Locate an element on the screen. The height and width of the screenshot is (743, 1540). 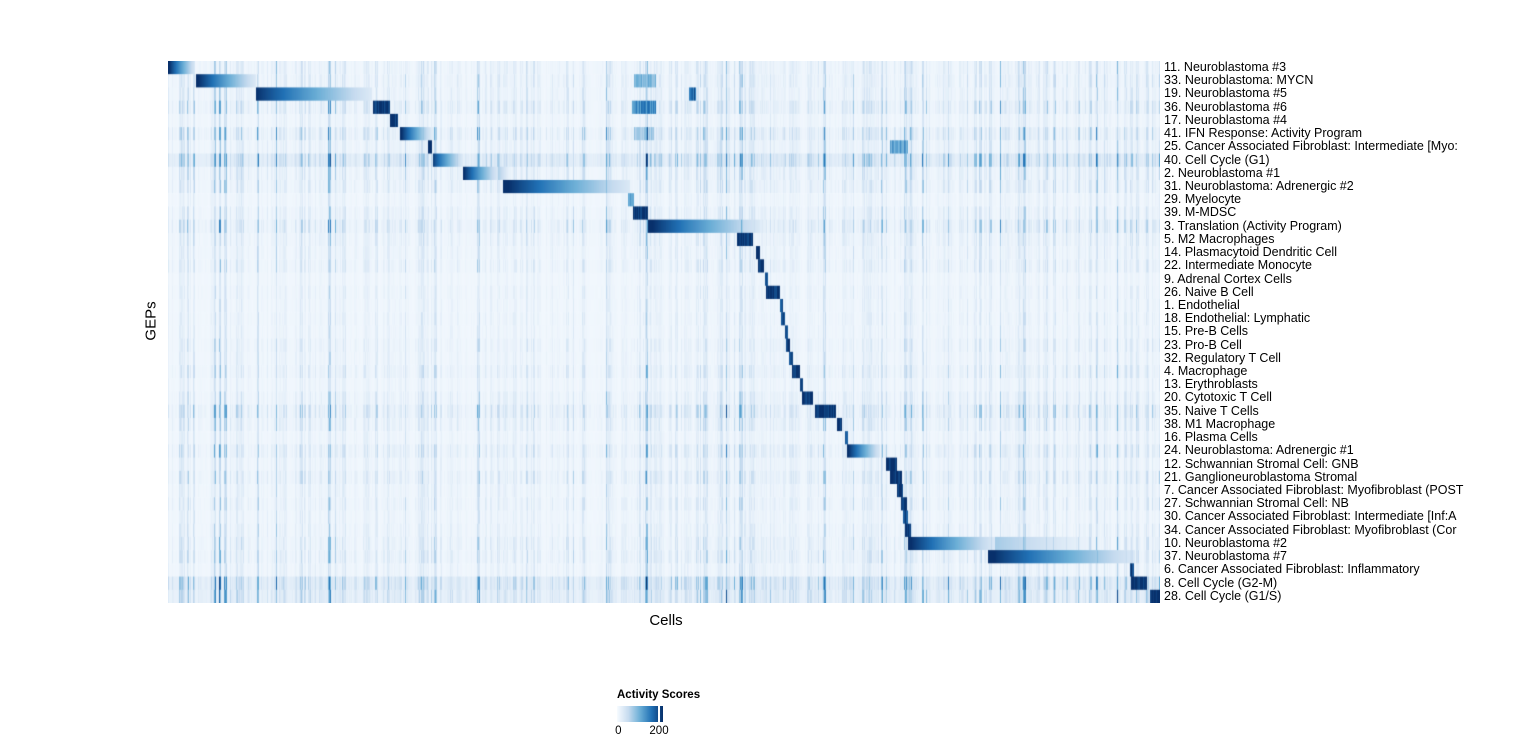
row-label: 37. Neuroblastoma #7 is located at coordinates (1225, 556).